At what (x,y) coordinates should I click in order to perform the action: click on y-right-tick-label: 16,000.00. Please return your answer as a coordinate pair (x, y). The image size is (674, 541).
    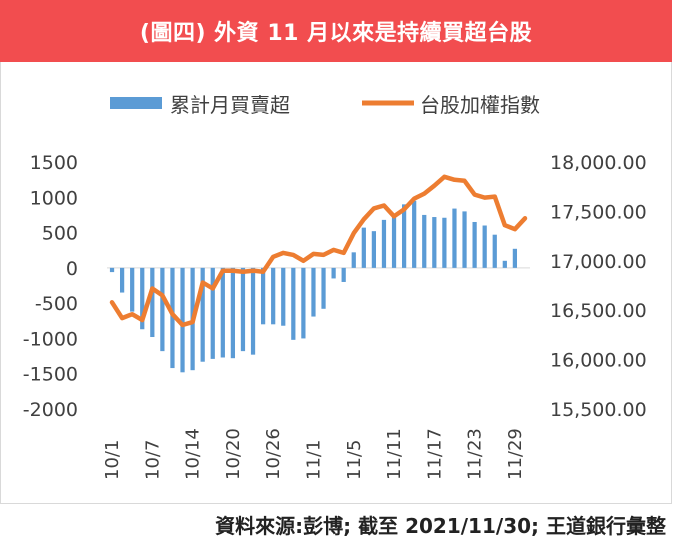
    Looking at the image, I should click on (598, 361).